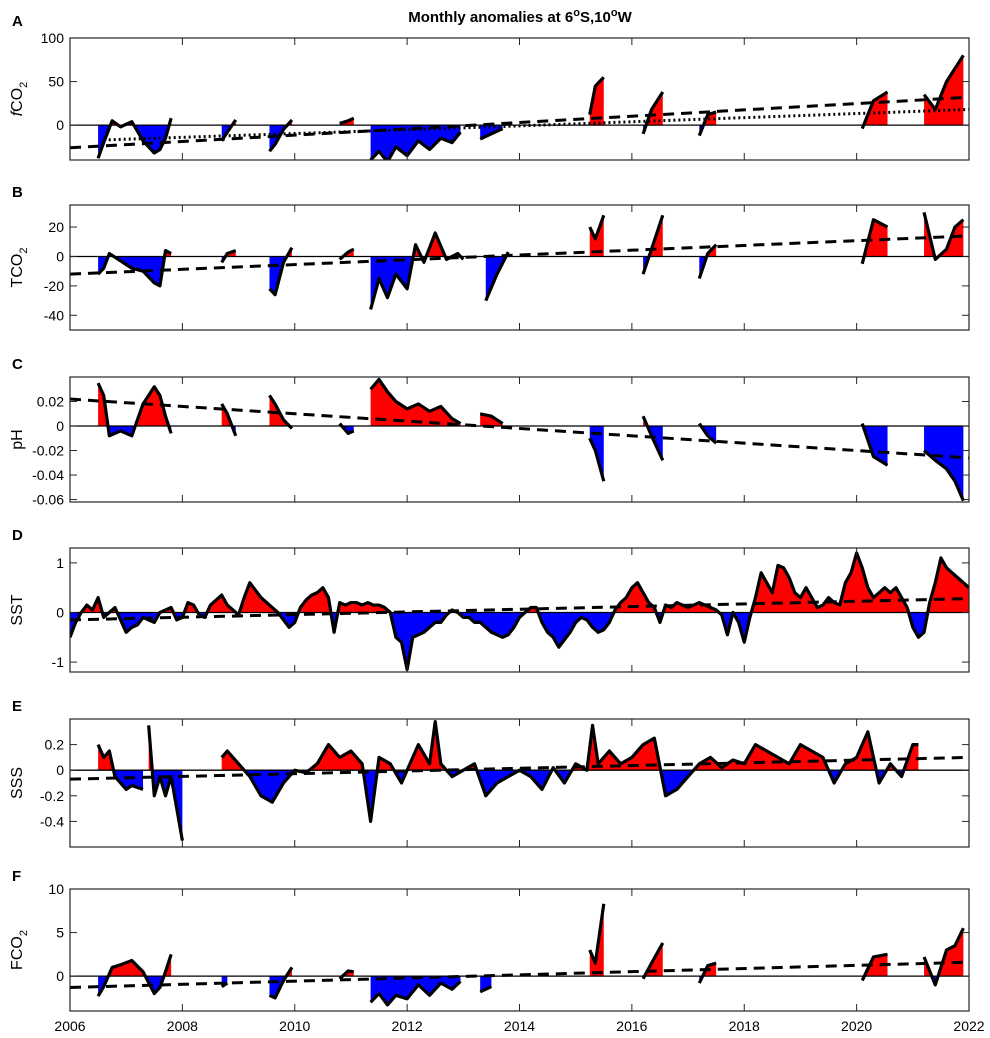 The image size is (990, 1038). Describe the element at coordinates (60, 933) in the screenshot. I see `y-tick-label: 5` at that location.